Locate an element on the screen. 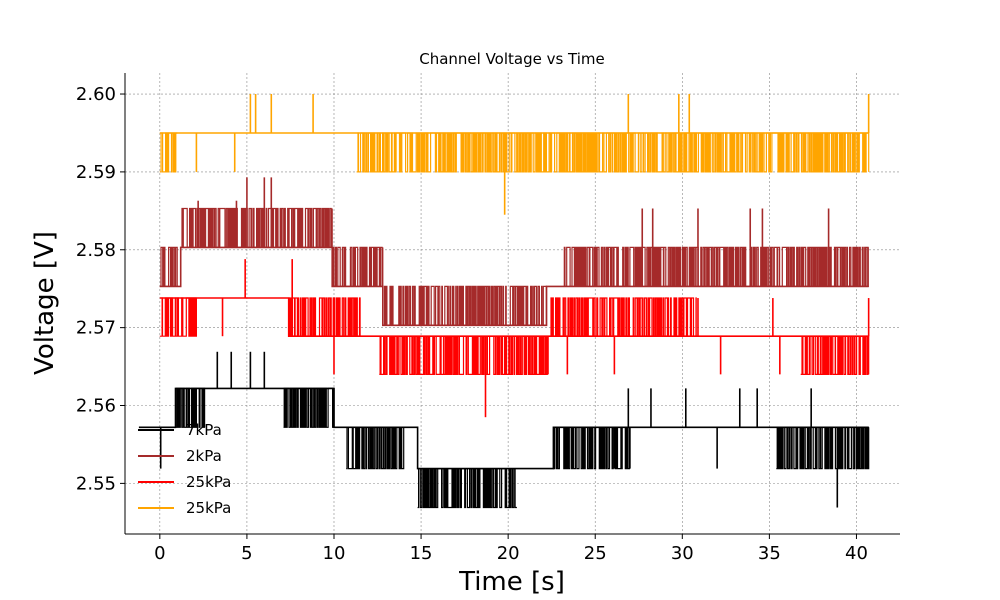 This screenshot has height=600, width=1000. legend-item: 7kPa is located at coordinates (180, 430).